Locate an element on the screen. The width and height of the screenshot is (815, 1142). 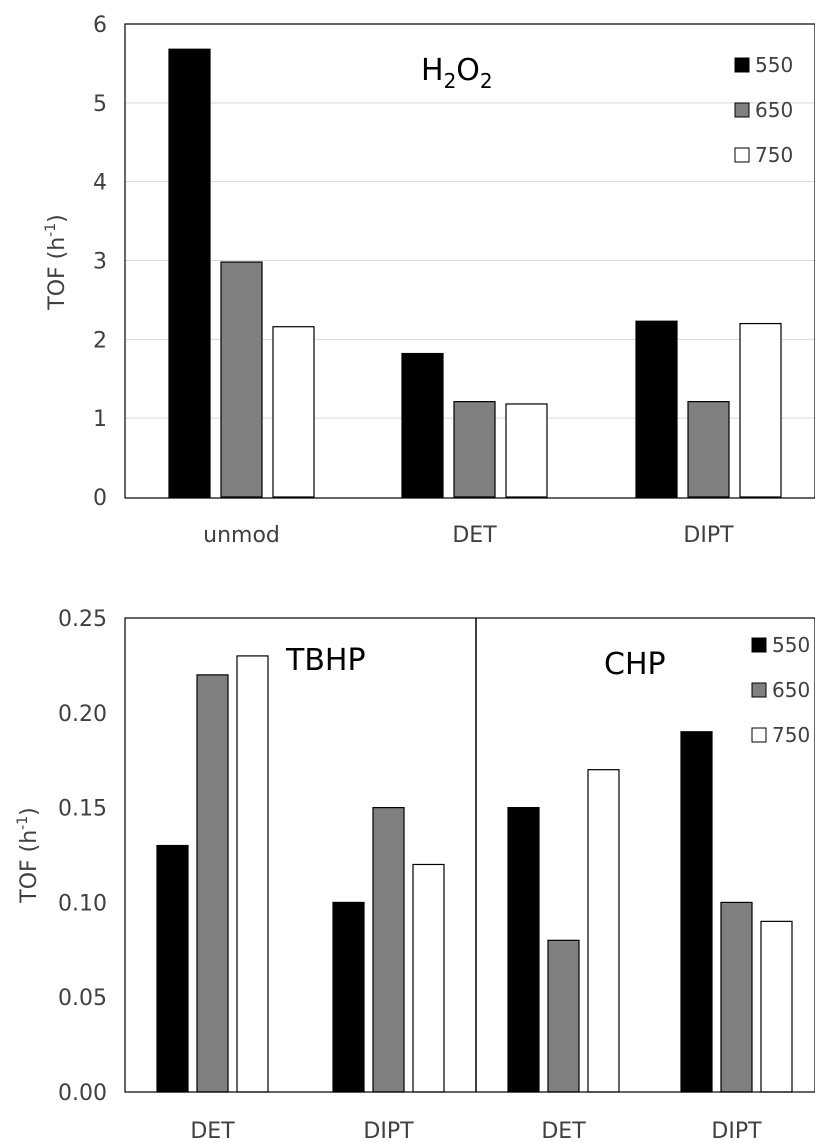
tbhp-chp-y-tick-labels: 0.00 0.05 0.10 0.15 0.20 0.25 is located at coordinates (82, 856).